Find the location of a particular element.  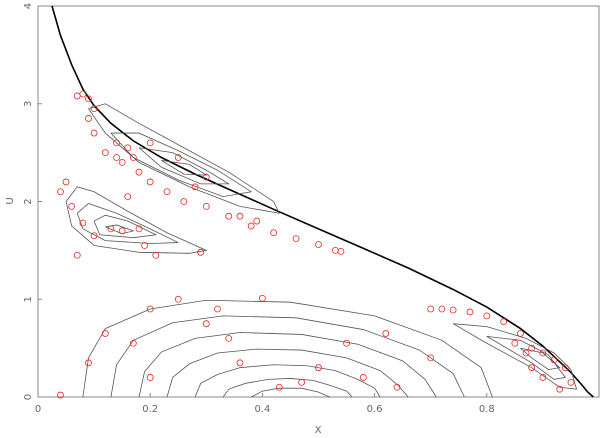

x-tick-label: 0.2 is located at coordinates (150, 409).